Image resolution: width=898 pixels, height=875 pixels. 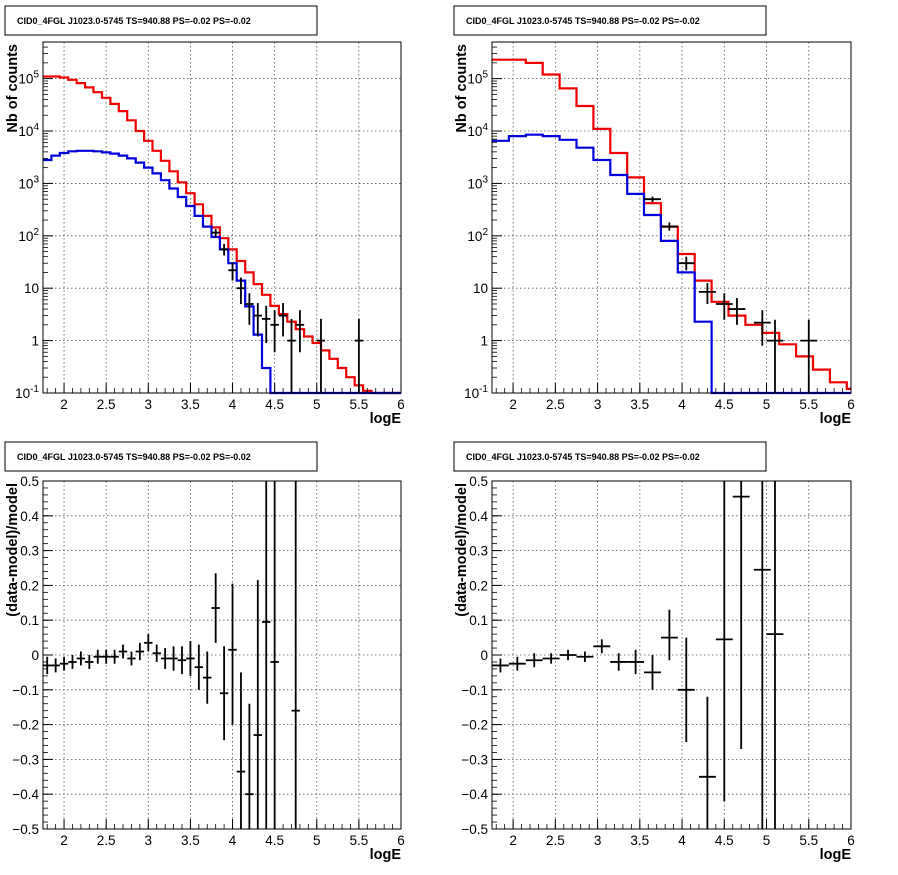 I want to click on x-tick-label: 5.5, so click(x=808, y=404).